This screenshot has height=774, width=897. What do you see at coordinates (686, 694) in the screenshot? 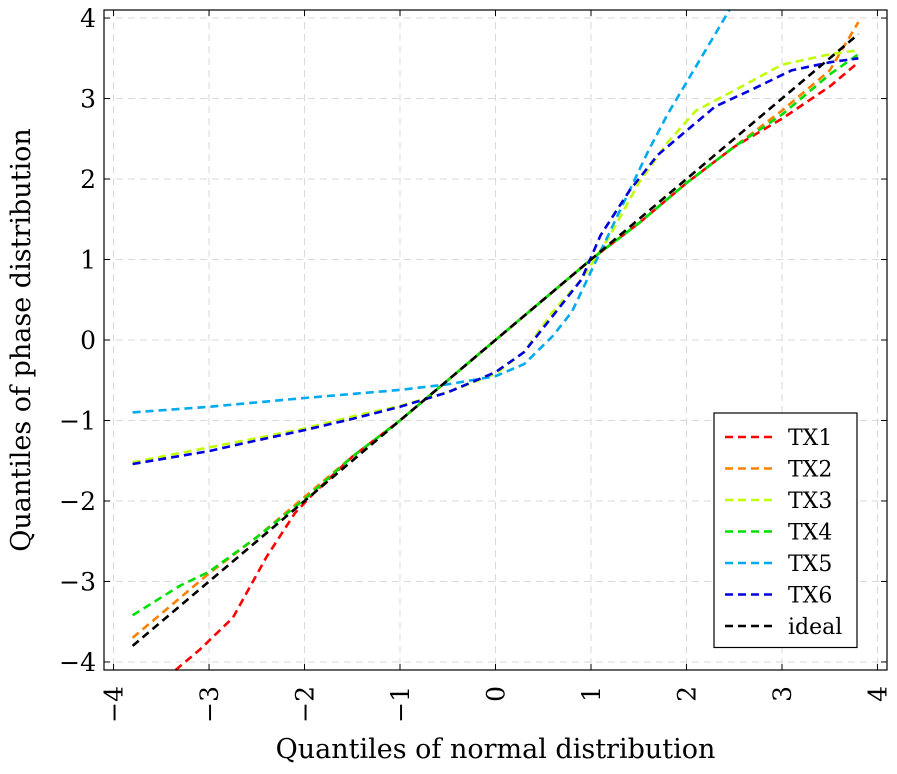
I see `x-tick-label: 2` at bounding box center [686, 694].